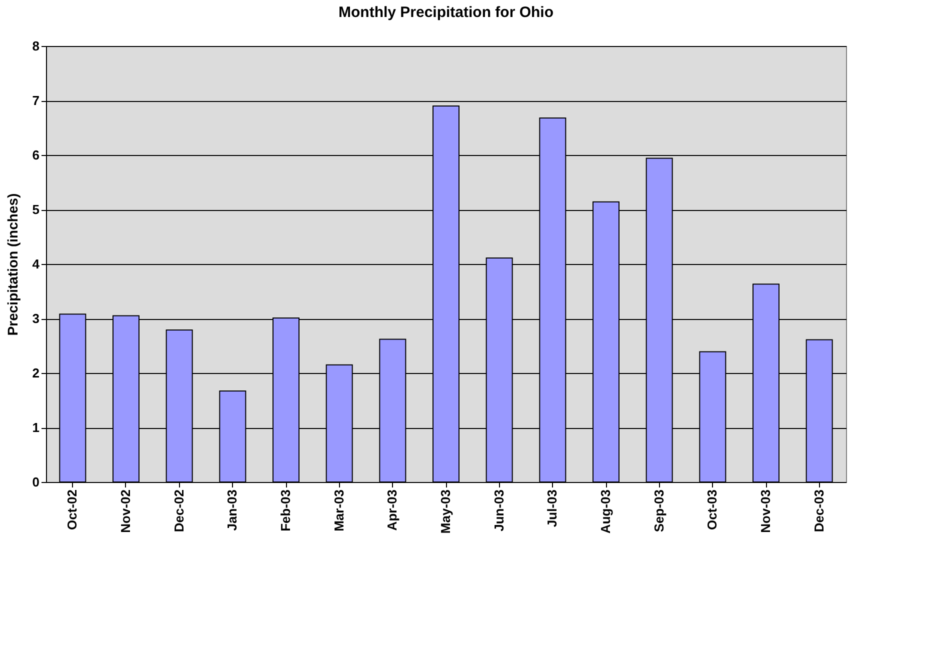  I want to click on y-tick-label: 2, so click(36, 373).